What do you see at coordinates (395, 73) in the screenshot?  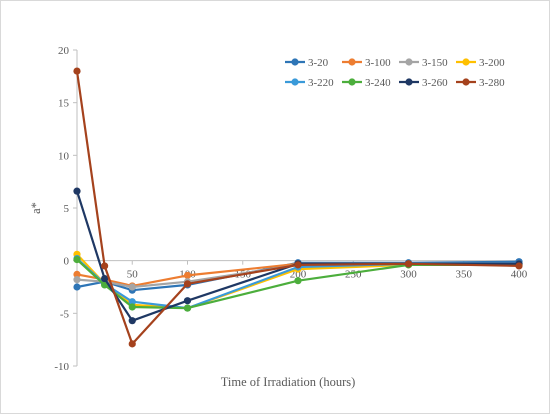 I see `legend: 3-20 3-100 3-150 3-200 3-220 3-240 3-260 3-280` at bounding box center [395, 73].